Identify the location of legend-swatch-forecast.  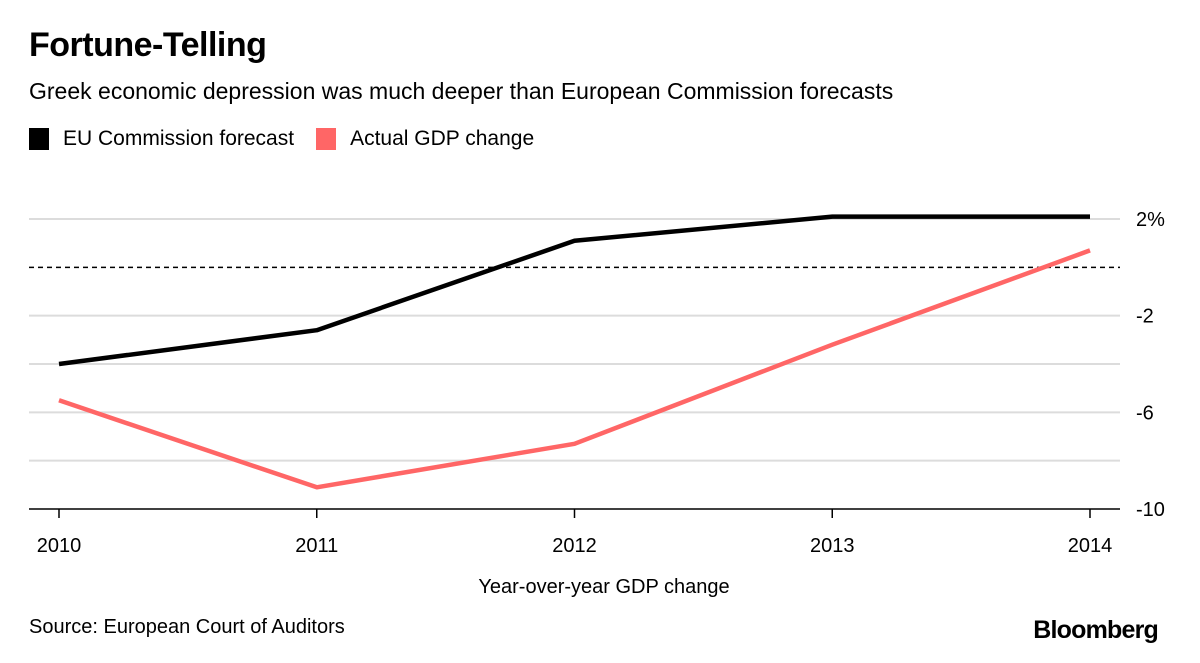
(39, 139).